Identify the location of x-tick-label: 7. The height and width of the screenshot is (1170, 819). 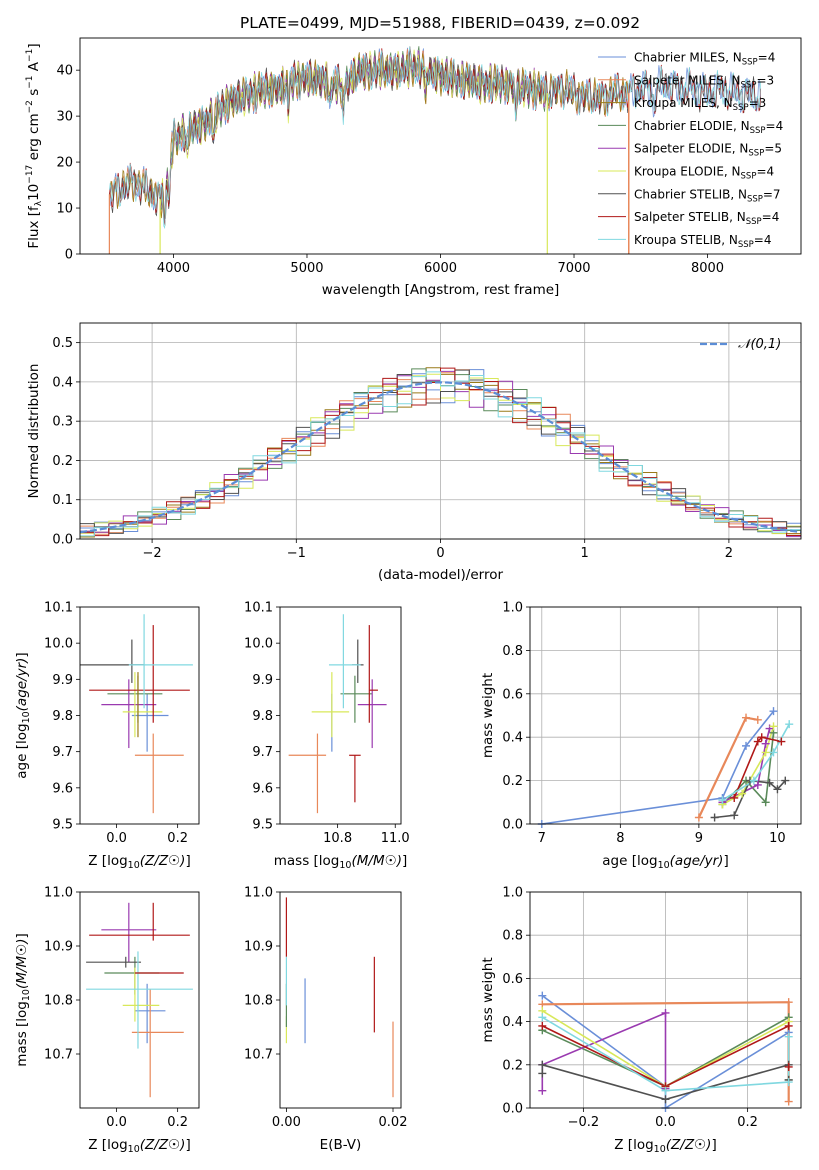
(542, 838).